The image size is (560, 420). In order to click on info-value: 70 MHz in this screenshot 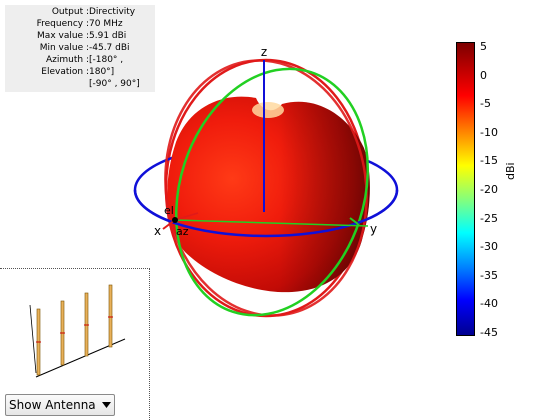, I will do `click(106, 24)`.